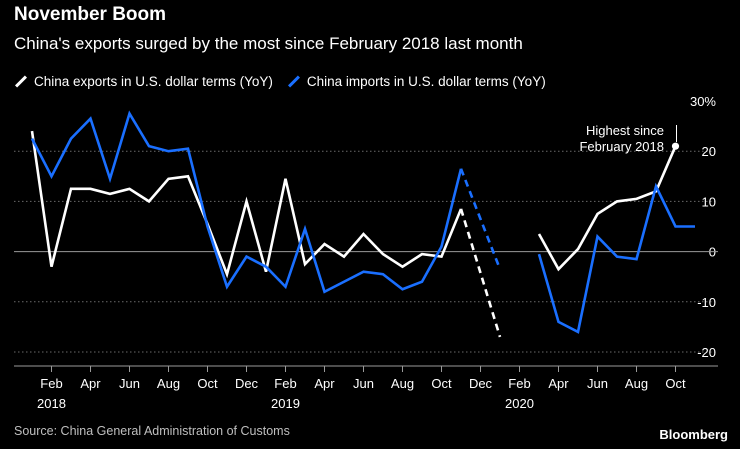 This screenshot has width=740, height=449. Describe the element at coordinates (90, 14) in the screenshot. I see `chart-title: November Boom` at that location.